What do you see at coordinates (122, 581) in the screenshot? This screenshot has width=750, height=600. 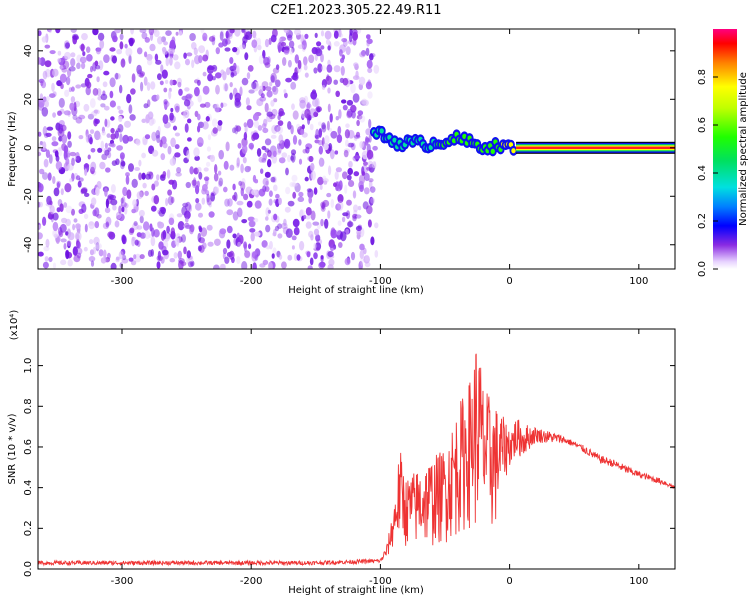 I see `x-tick-label: -300` at bounding box center [122, 581].